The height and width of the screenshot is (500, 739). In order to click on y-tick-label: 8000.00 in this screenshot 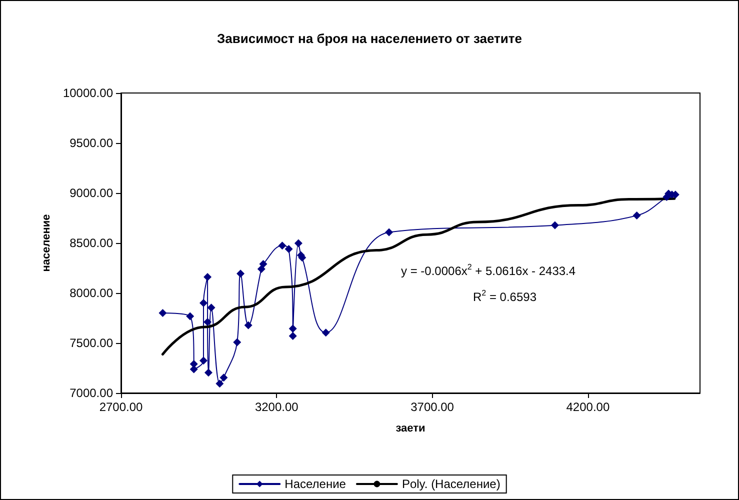, I will do `click(92, 293)`.